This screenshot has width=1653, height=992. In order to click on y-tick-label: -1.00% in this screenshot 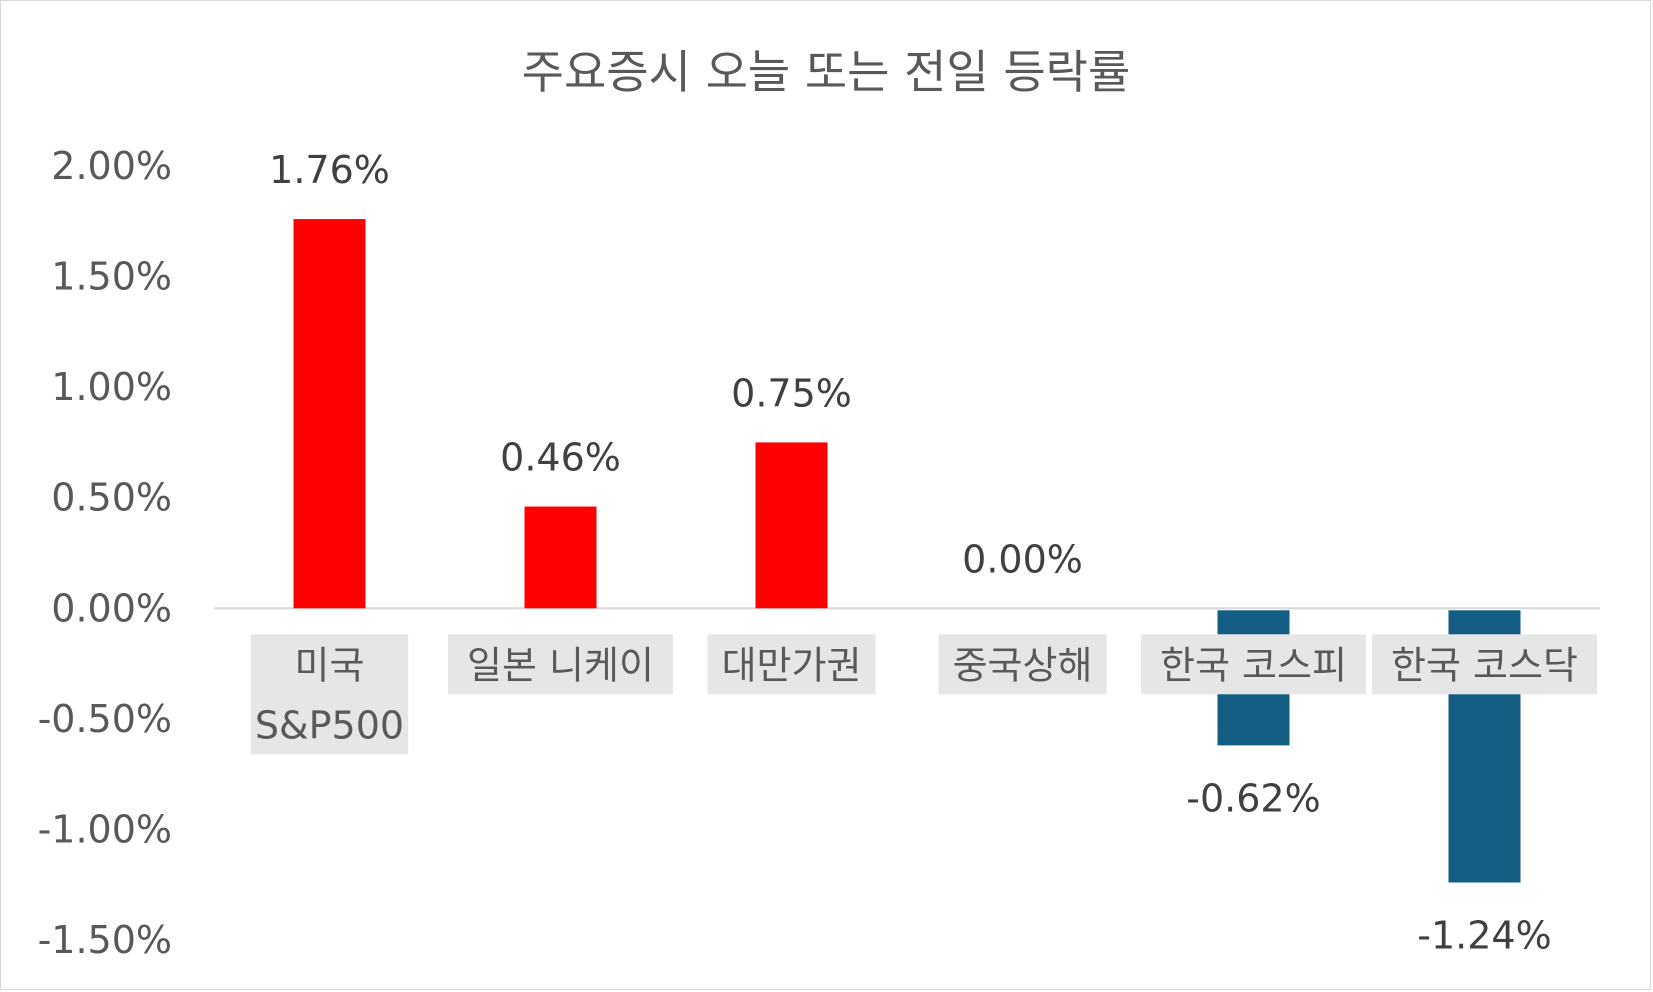, I will do `click(105, 829)`.